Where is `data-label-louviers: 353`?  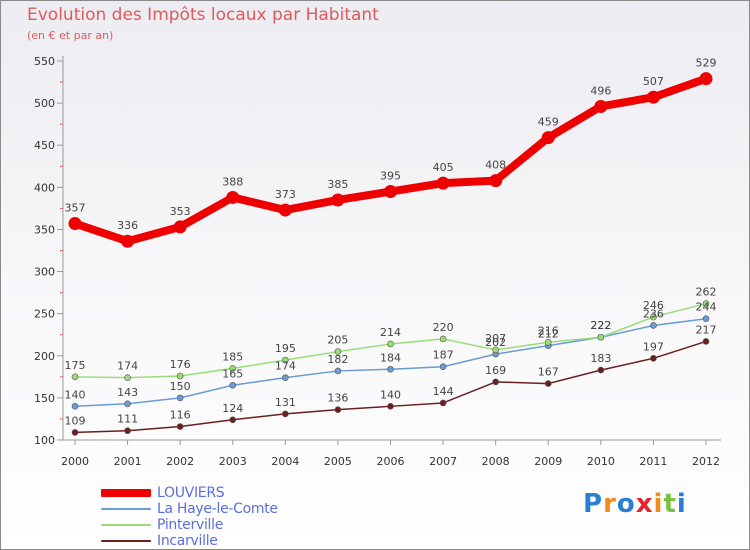
data-label-louviers: 353 is located at coordinates (180, 211).